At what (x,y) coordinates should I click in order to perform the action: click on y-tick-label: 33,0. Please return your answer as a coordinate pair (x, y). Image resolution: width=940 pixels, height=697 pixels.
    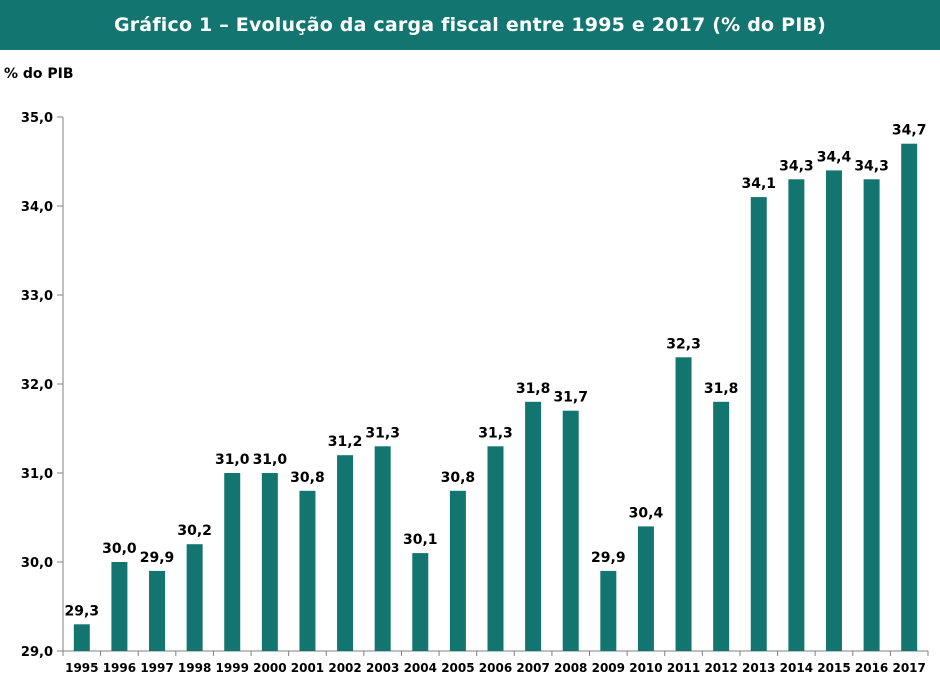
    Looking at the image, I should click on (37, 296).